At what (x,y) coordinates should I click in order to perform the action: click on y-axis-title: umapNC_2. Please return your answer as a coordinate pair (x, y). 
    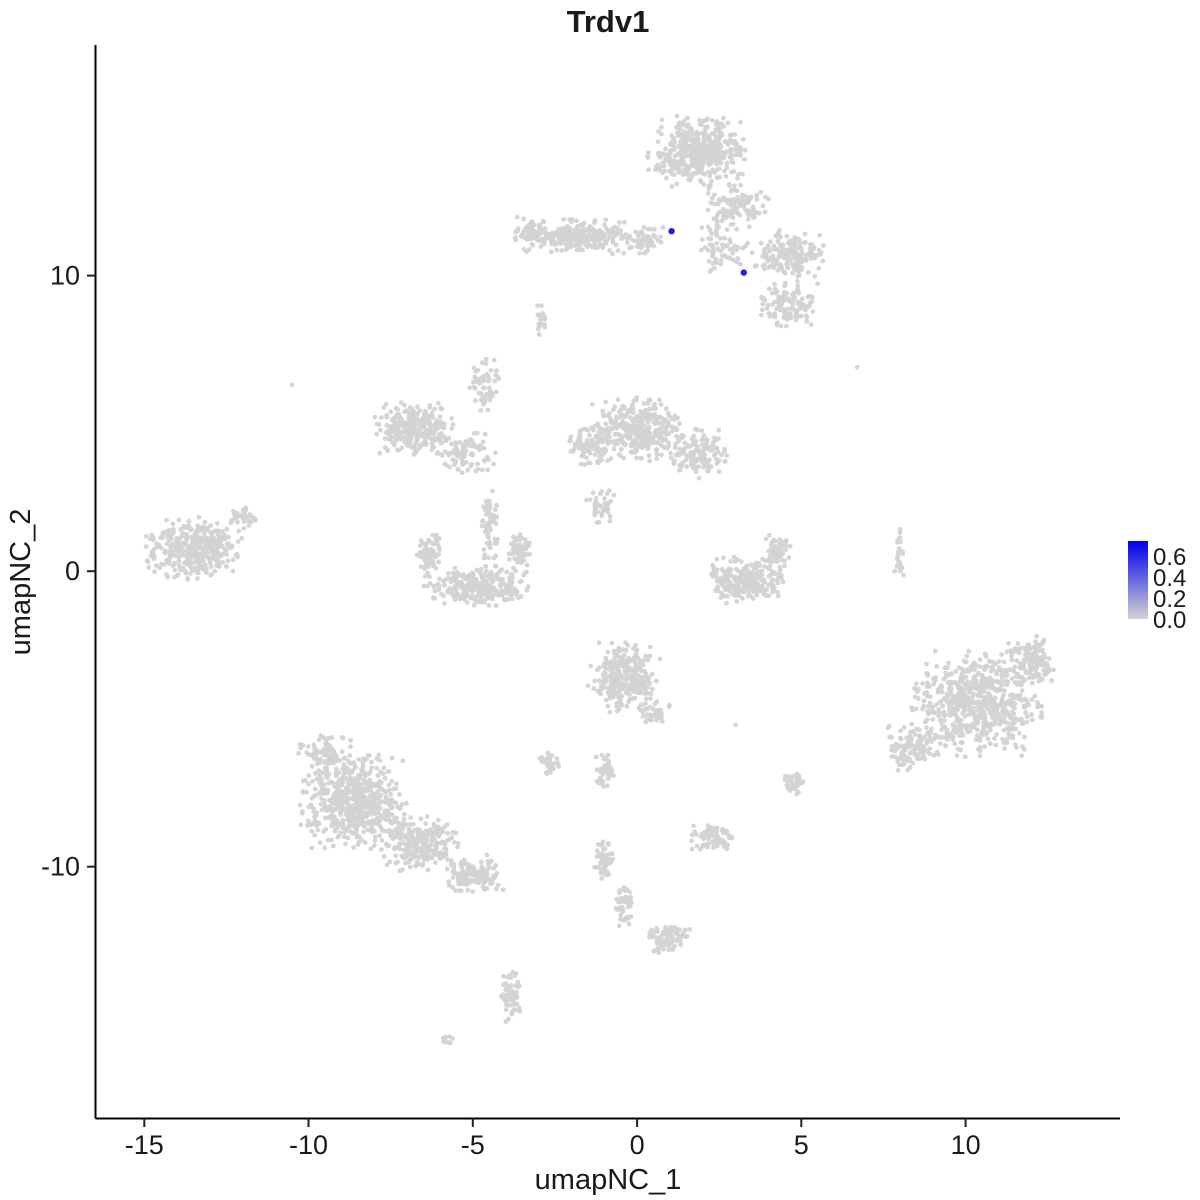
    Looking at the image, I should click on (21, 582).